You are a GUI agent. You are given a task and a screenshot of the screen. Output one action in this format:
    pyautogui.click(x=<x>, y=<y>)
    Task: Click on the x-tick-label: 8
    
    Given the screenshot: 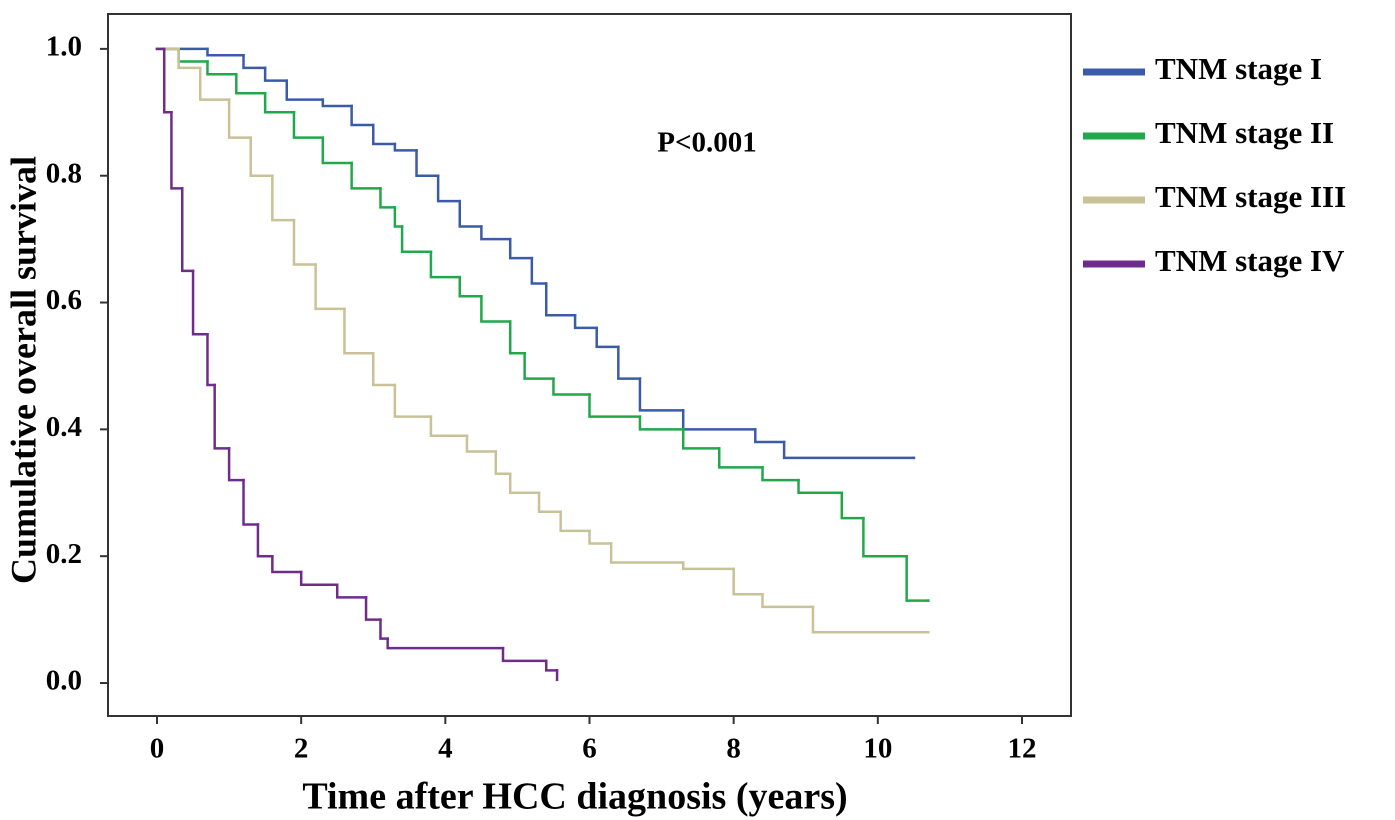 What is the action you would take?
    pyautogui.click(x=733, y=749)
    